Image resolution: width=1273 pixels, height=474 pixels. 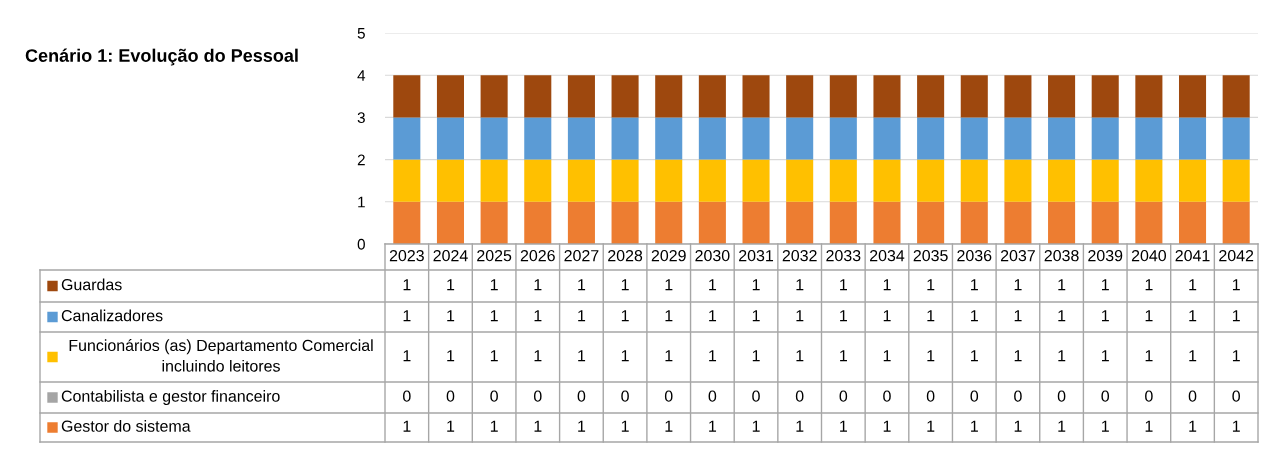 What do you see at coordinates (1192, 255) in the screenshot?
I see `x-tick-label: 2041` at bounding box center [1192, 255].